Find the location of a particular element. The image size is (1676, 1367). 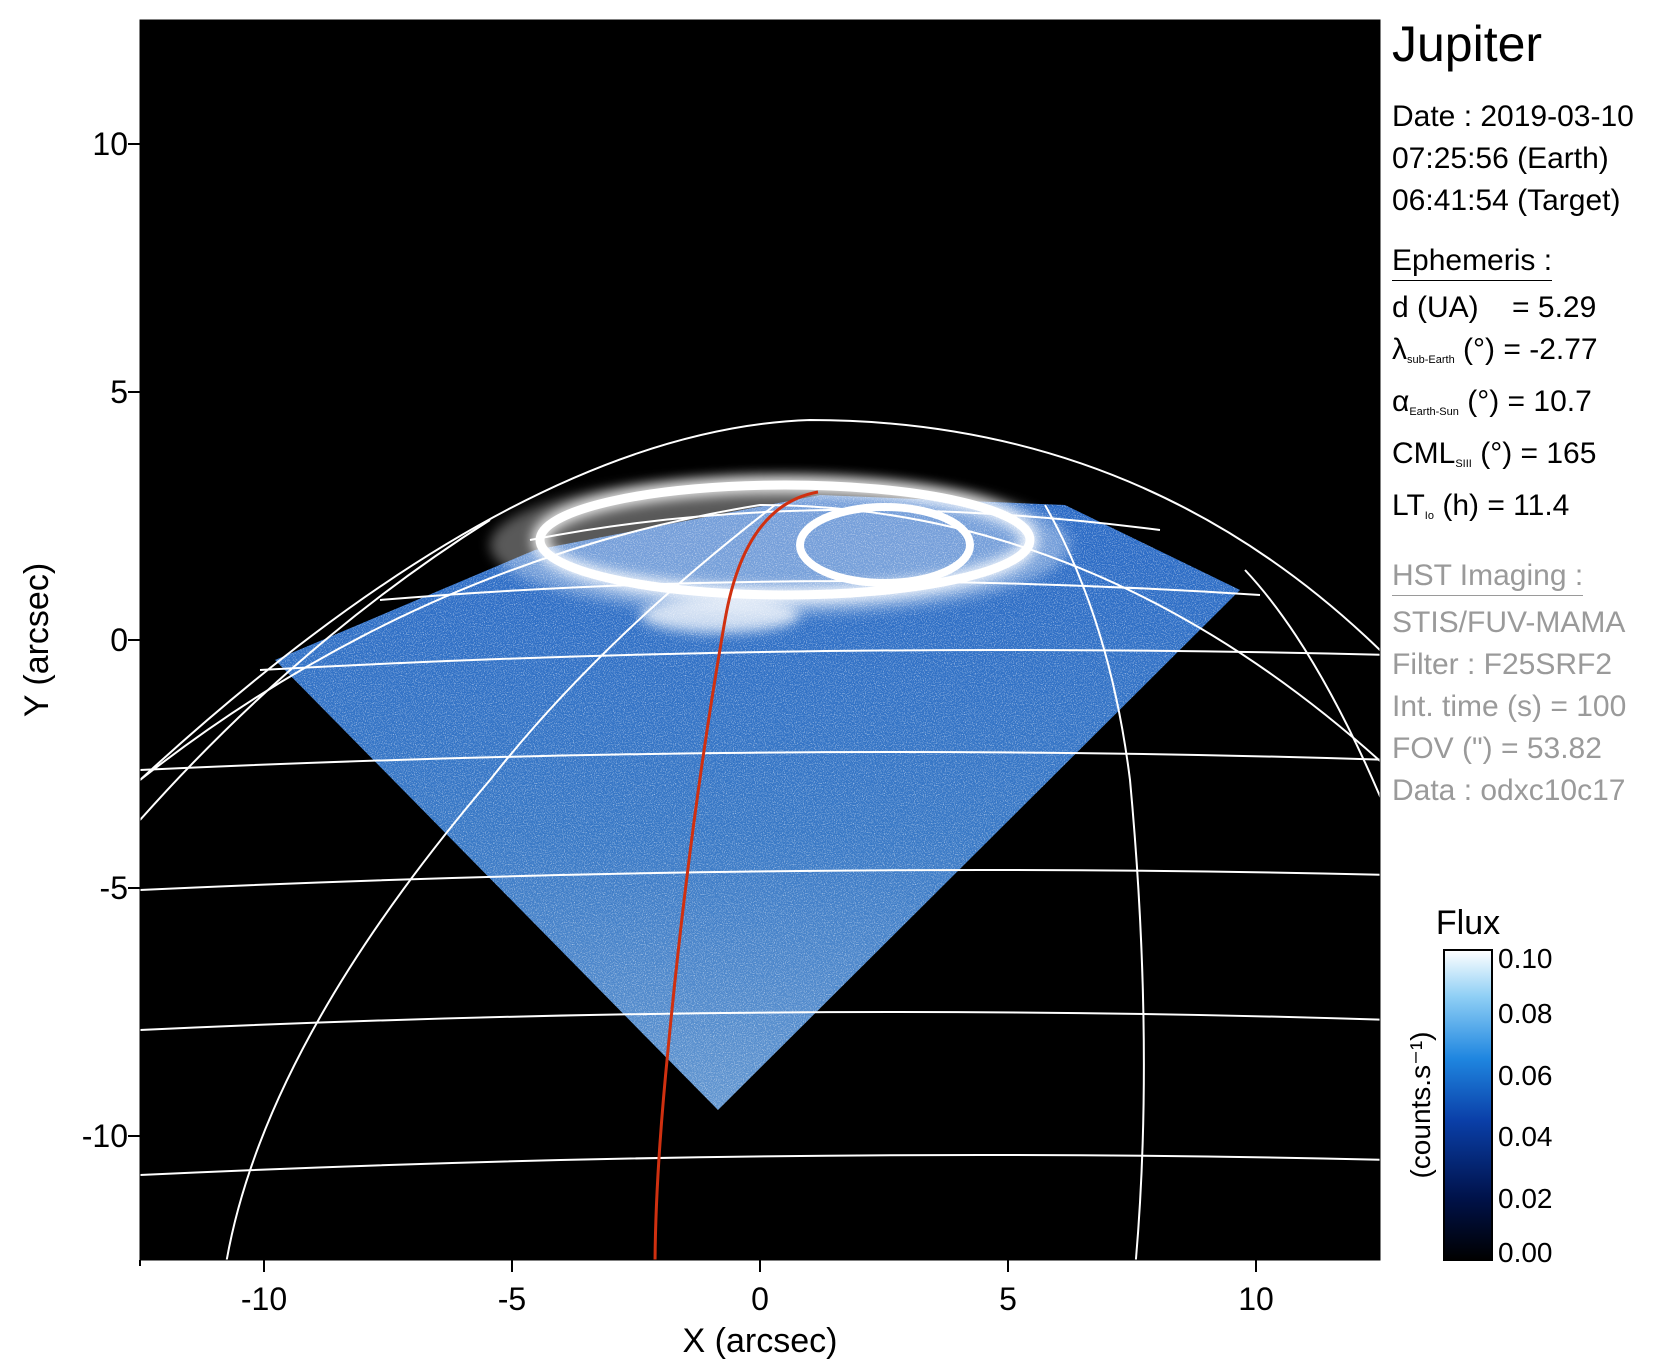

lambda-symbol: λ is located at coordinates (1399, 349).